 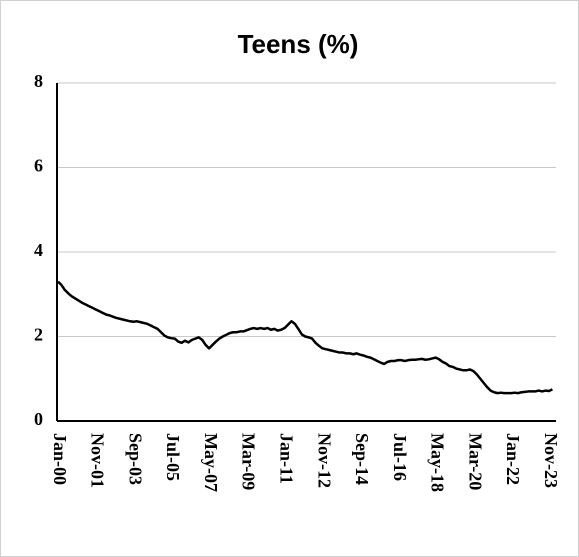 I want to click on x-tick-label: May-07, so click(x=211, y=462).